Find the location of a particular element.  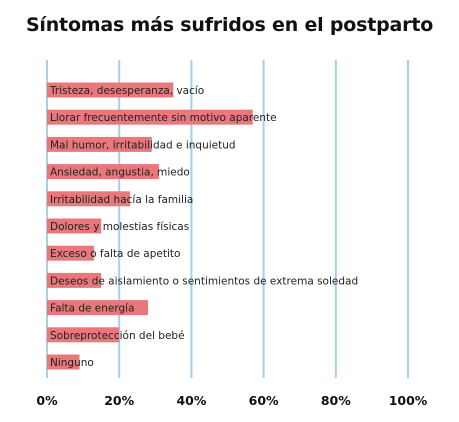

bar-label: Ansiedad, angustia, miedo is located at coordinates (120, 173).